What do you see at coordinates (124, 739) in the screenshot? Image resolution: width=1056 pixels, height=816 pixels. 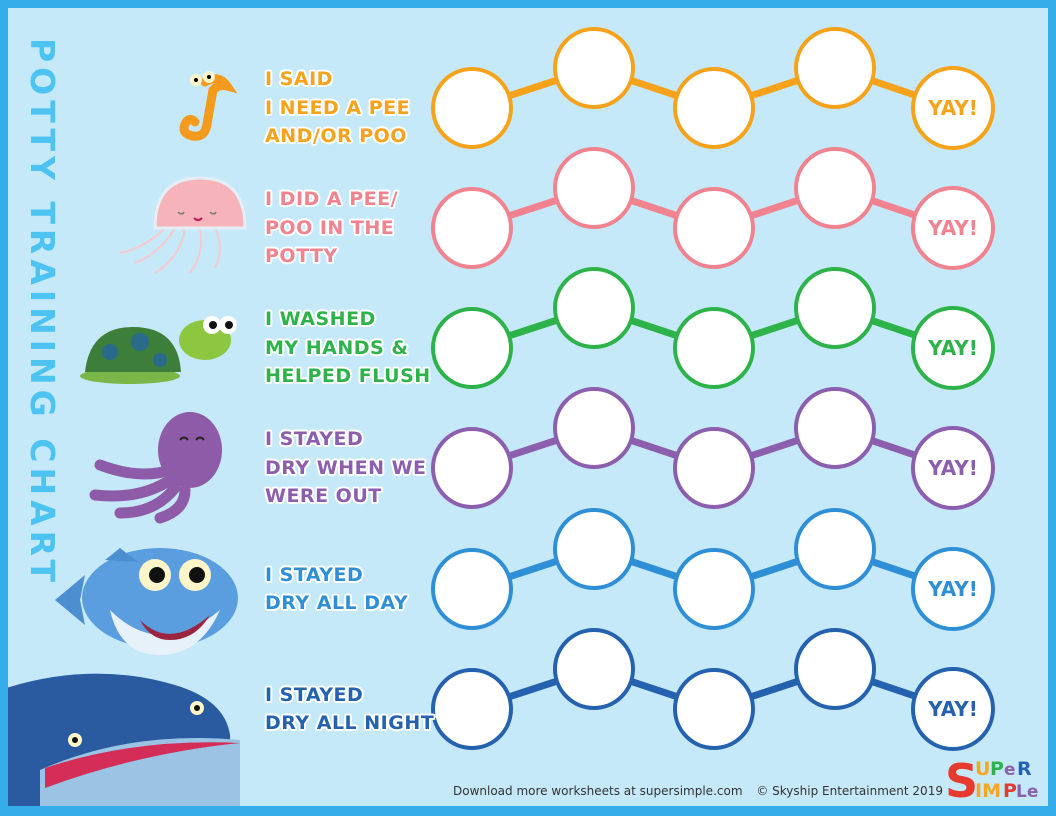 I see `whale-icon` at bounding box center [124, 739].